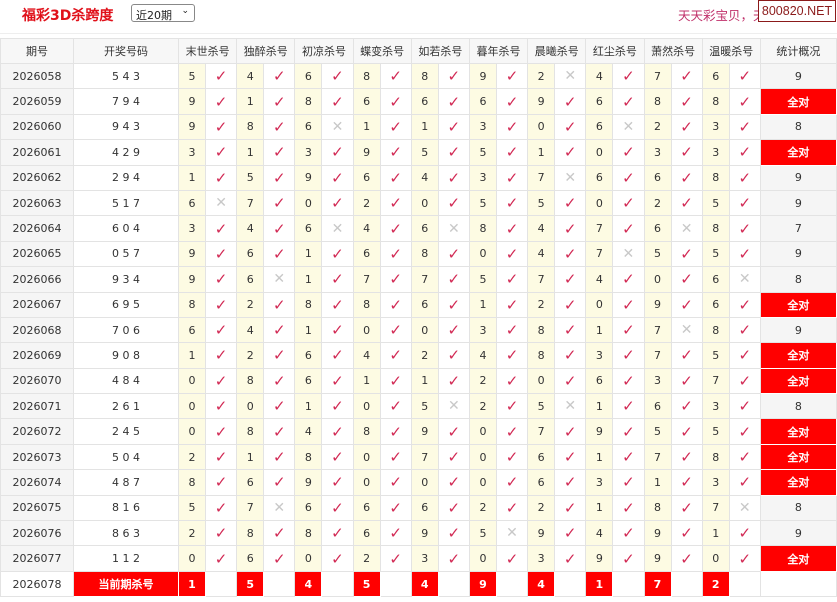  I want to click on draw-cell: 1 1 2, so click(126, 558).